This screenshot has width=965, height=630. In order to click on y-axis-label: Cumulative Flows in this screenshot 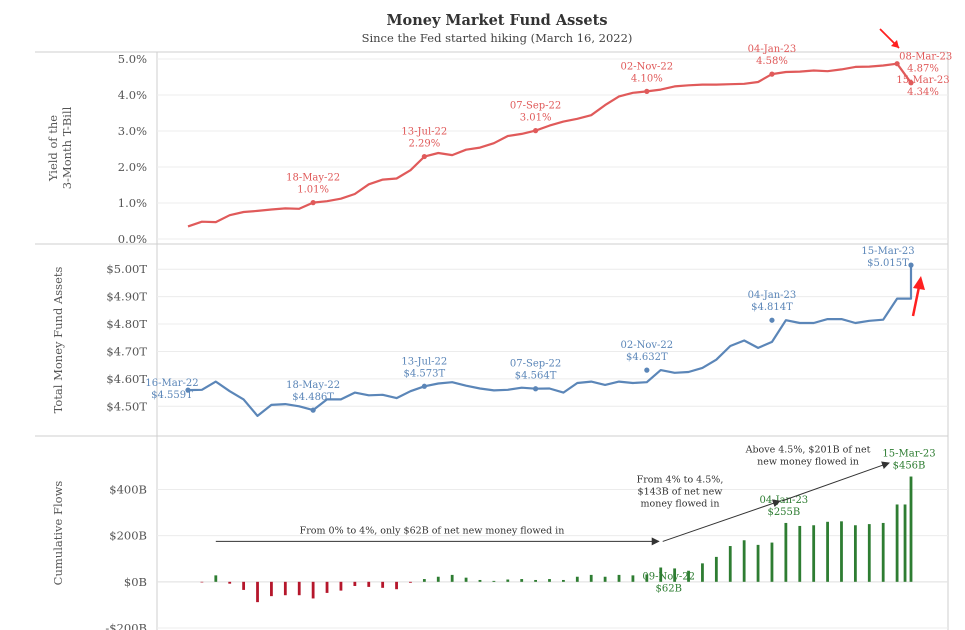, I will do `click(58, 533)`.